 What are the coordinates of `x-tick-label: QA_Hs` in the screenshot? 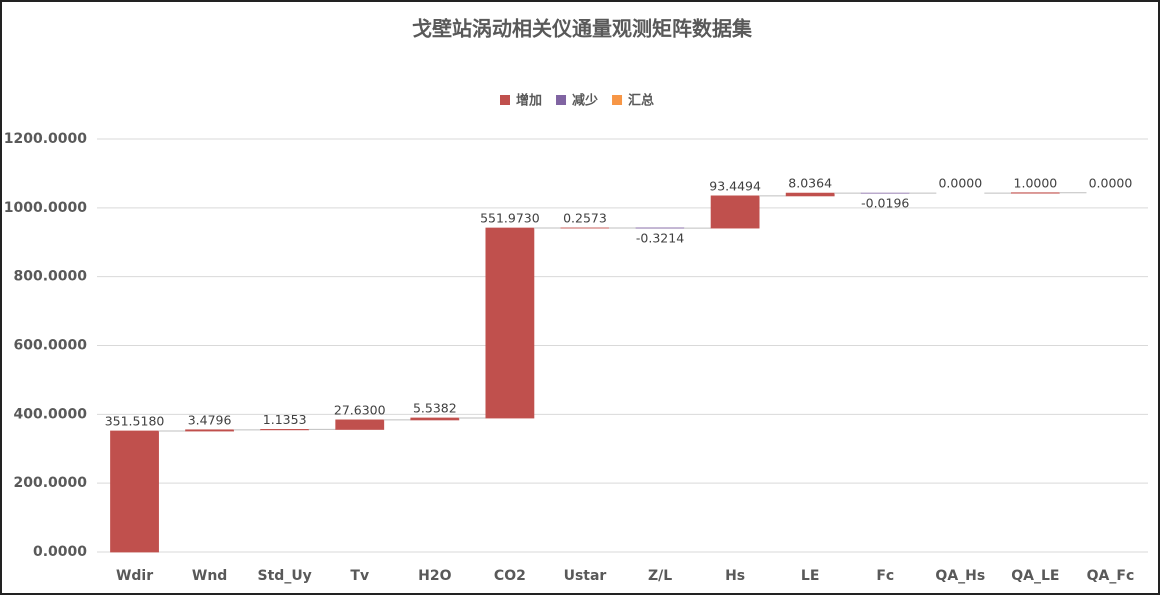 It's located at (960, 576).